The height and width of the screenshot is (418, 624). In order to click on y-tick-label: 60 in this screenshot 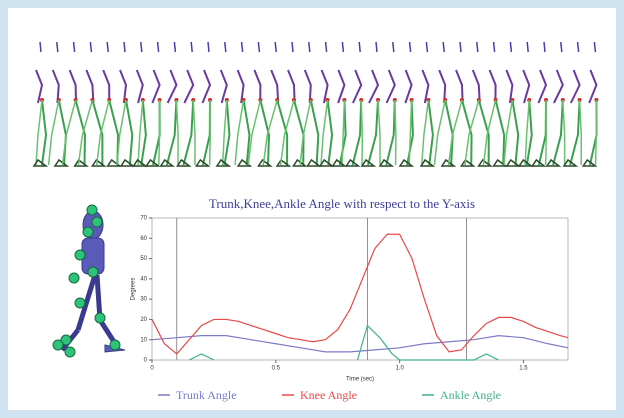, I will do `click(143, 239)`.